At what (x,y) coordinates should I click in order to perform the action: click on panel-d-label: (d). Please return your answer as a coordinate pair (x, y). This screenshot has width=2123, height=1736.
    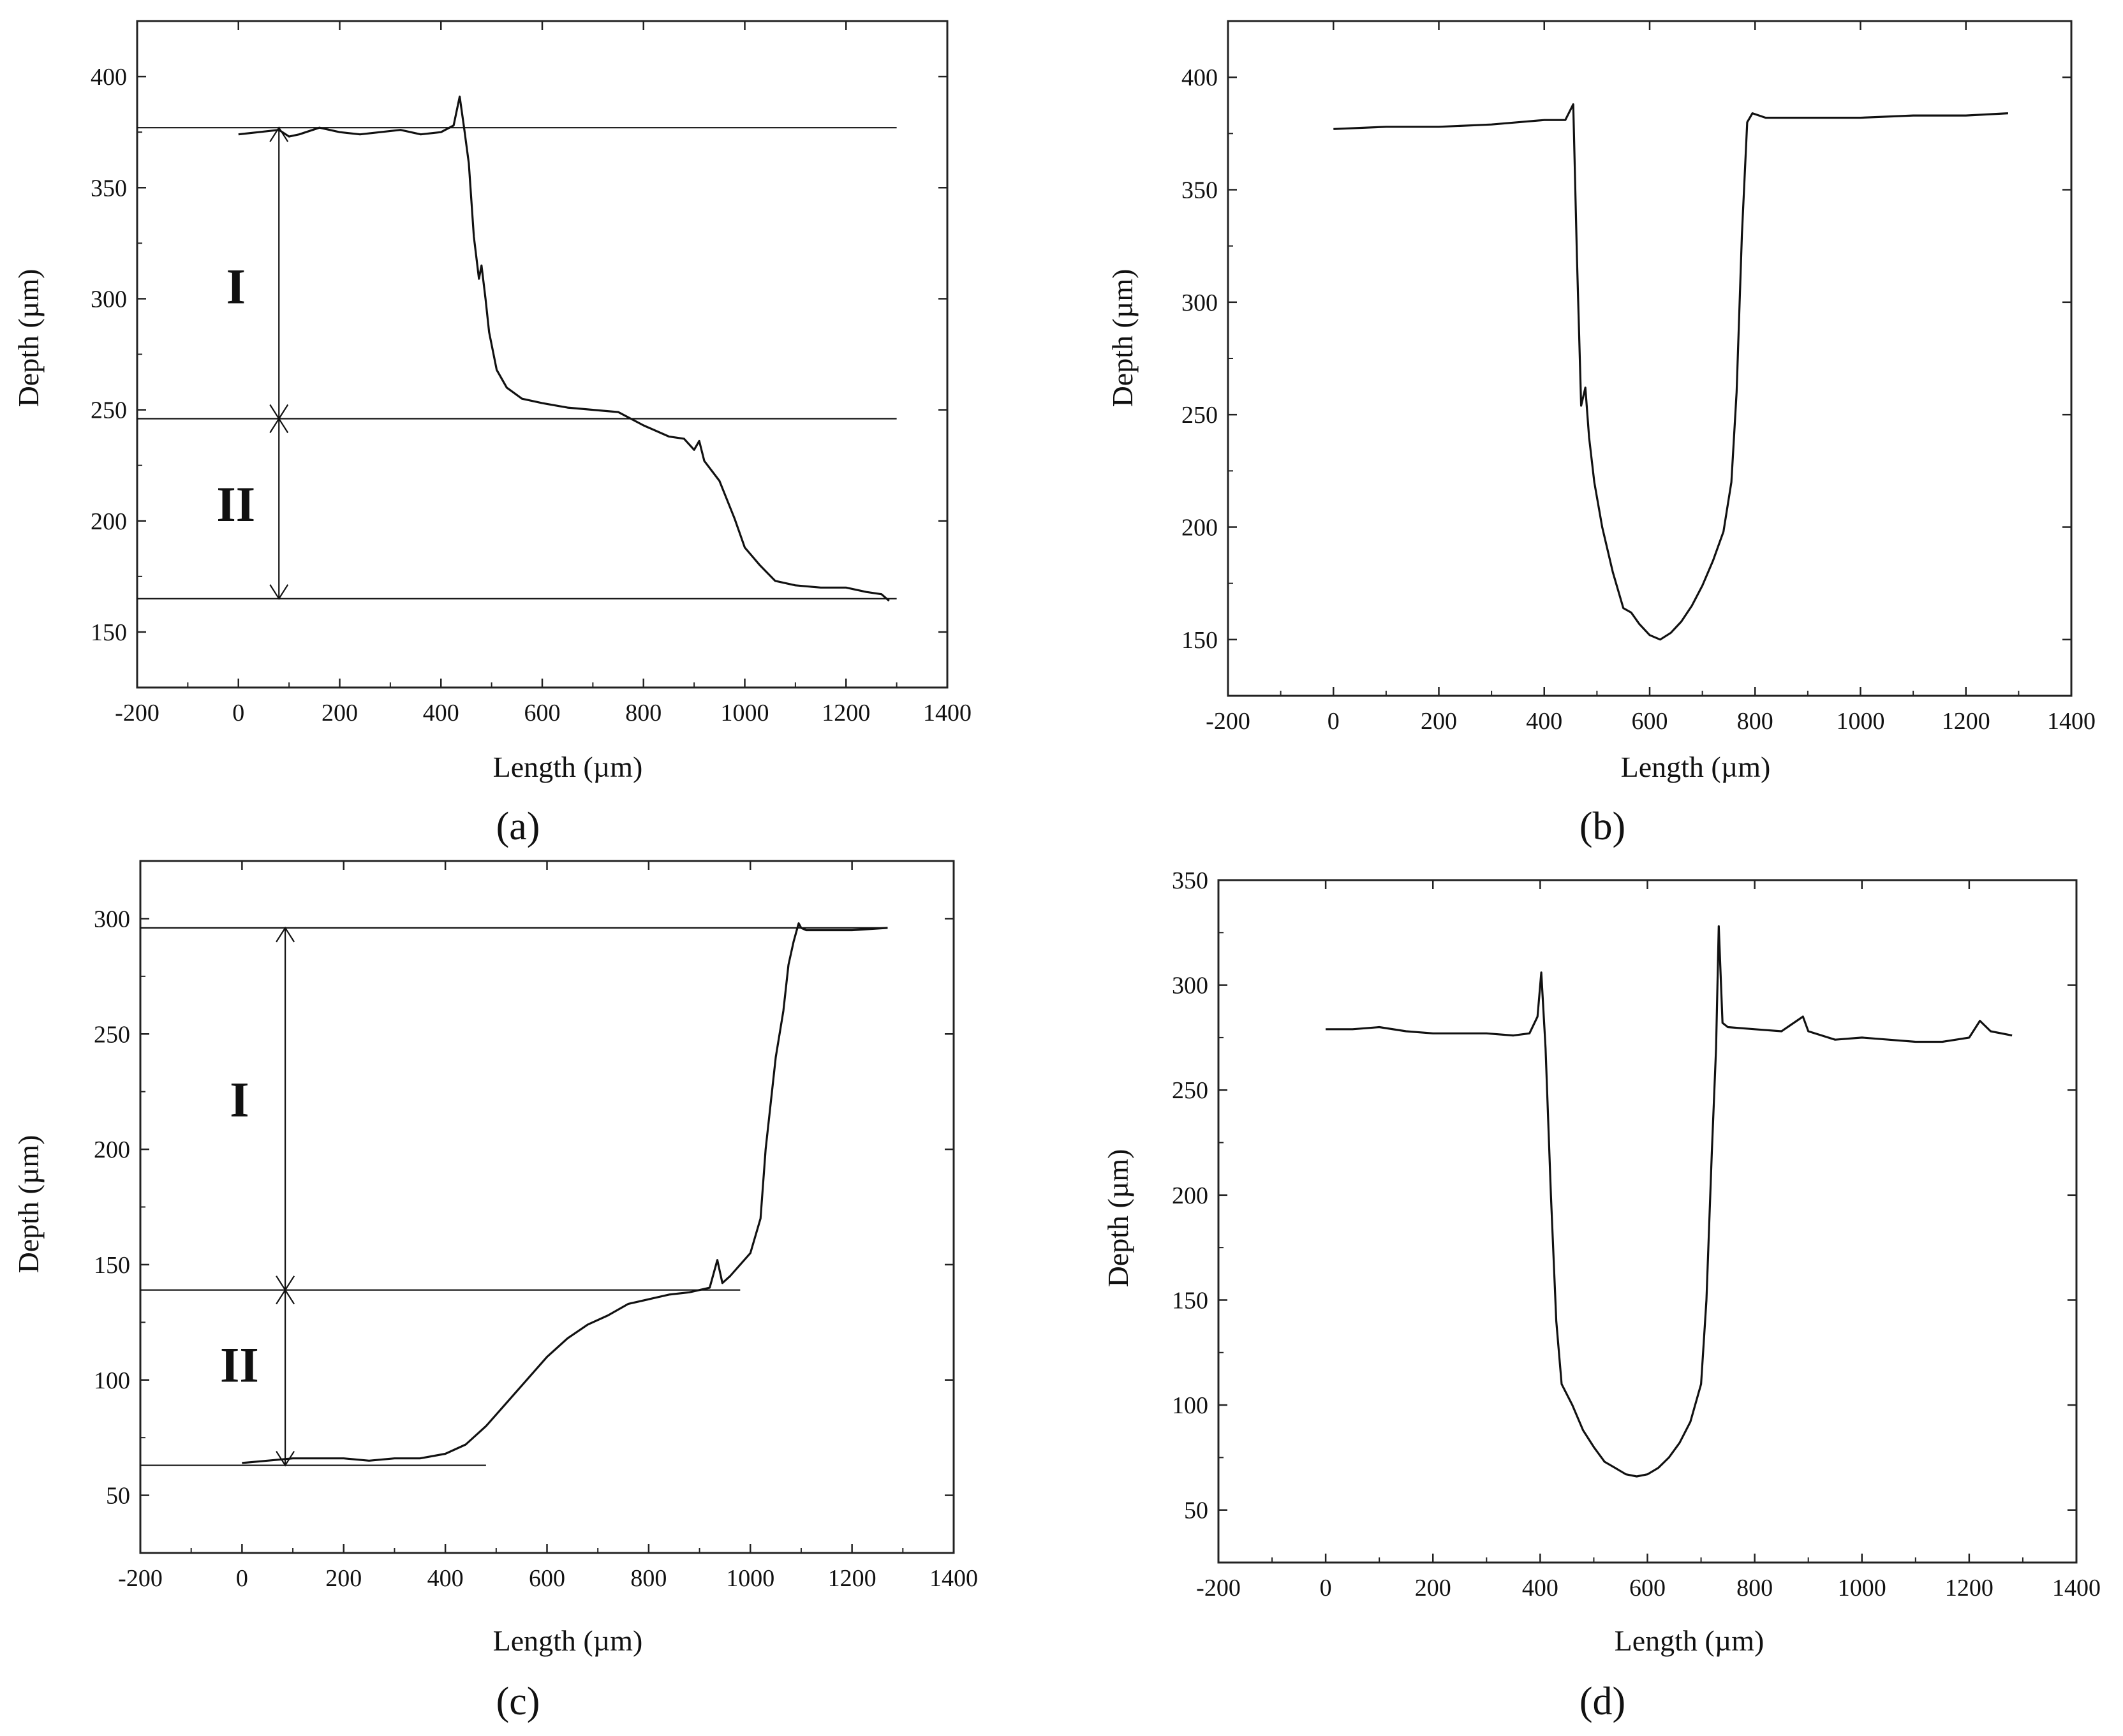
    Looking at the image, I should click on (1602, 1702).